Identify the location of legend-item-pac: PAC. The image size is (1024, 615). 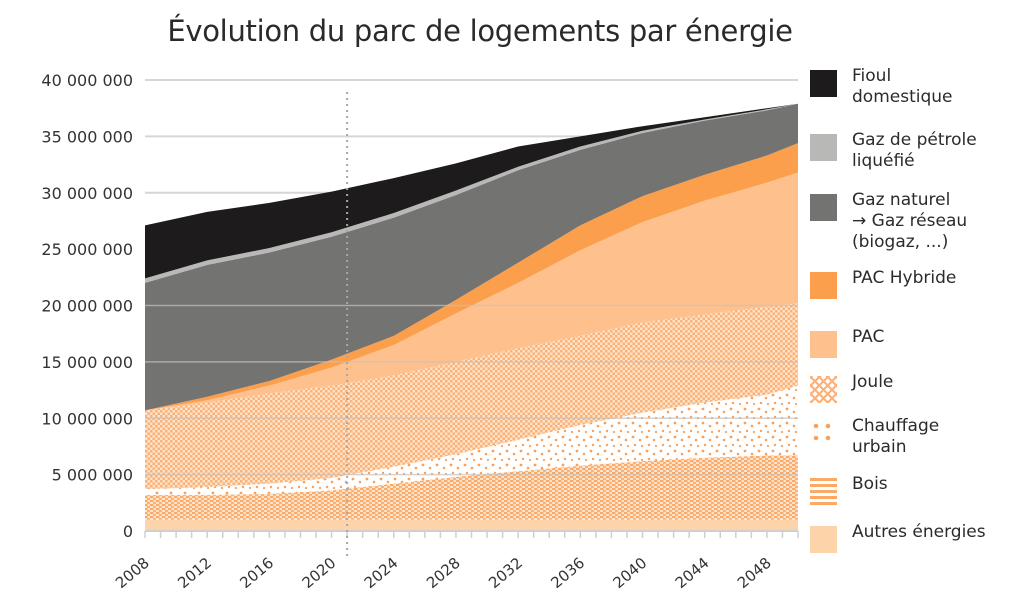
(847, 342).